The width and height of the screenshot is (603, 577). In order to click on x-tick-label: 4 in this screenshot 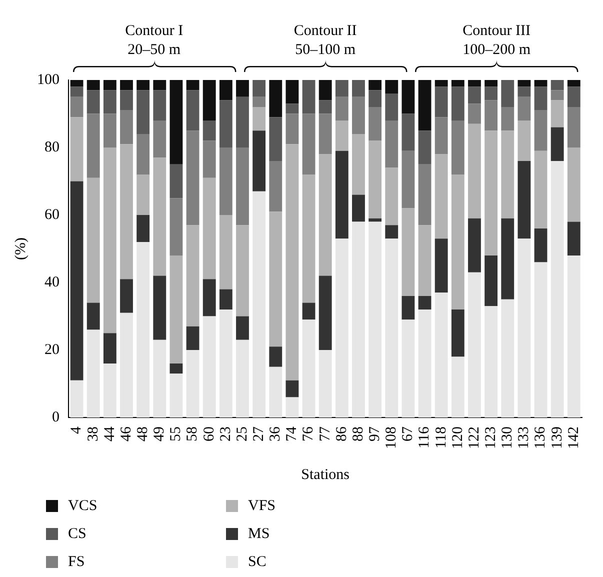, I will do `click(76, 430)`.